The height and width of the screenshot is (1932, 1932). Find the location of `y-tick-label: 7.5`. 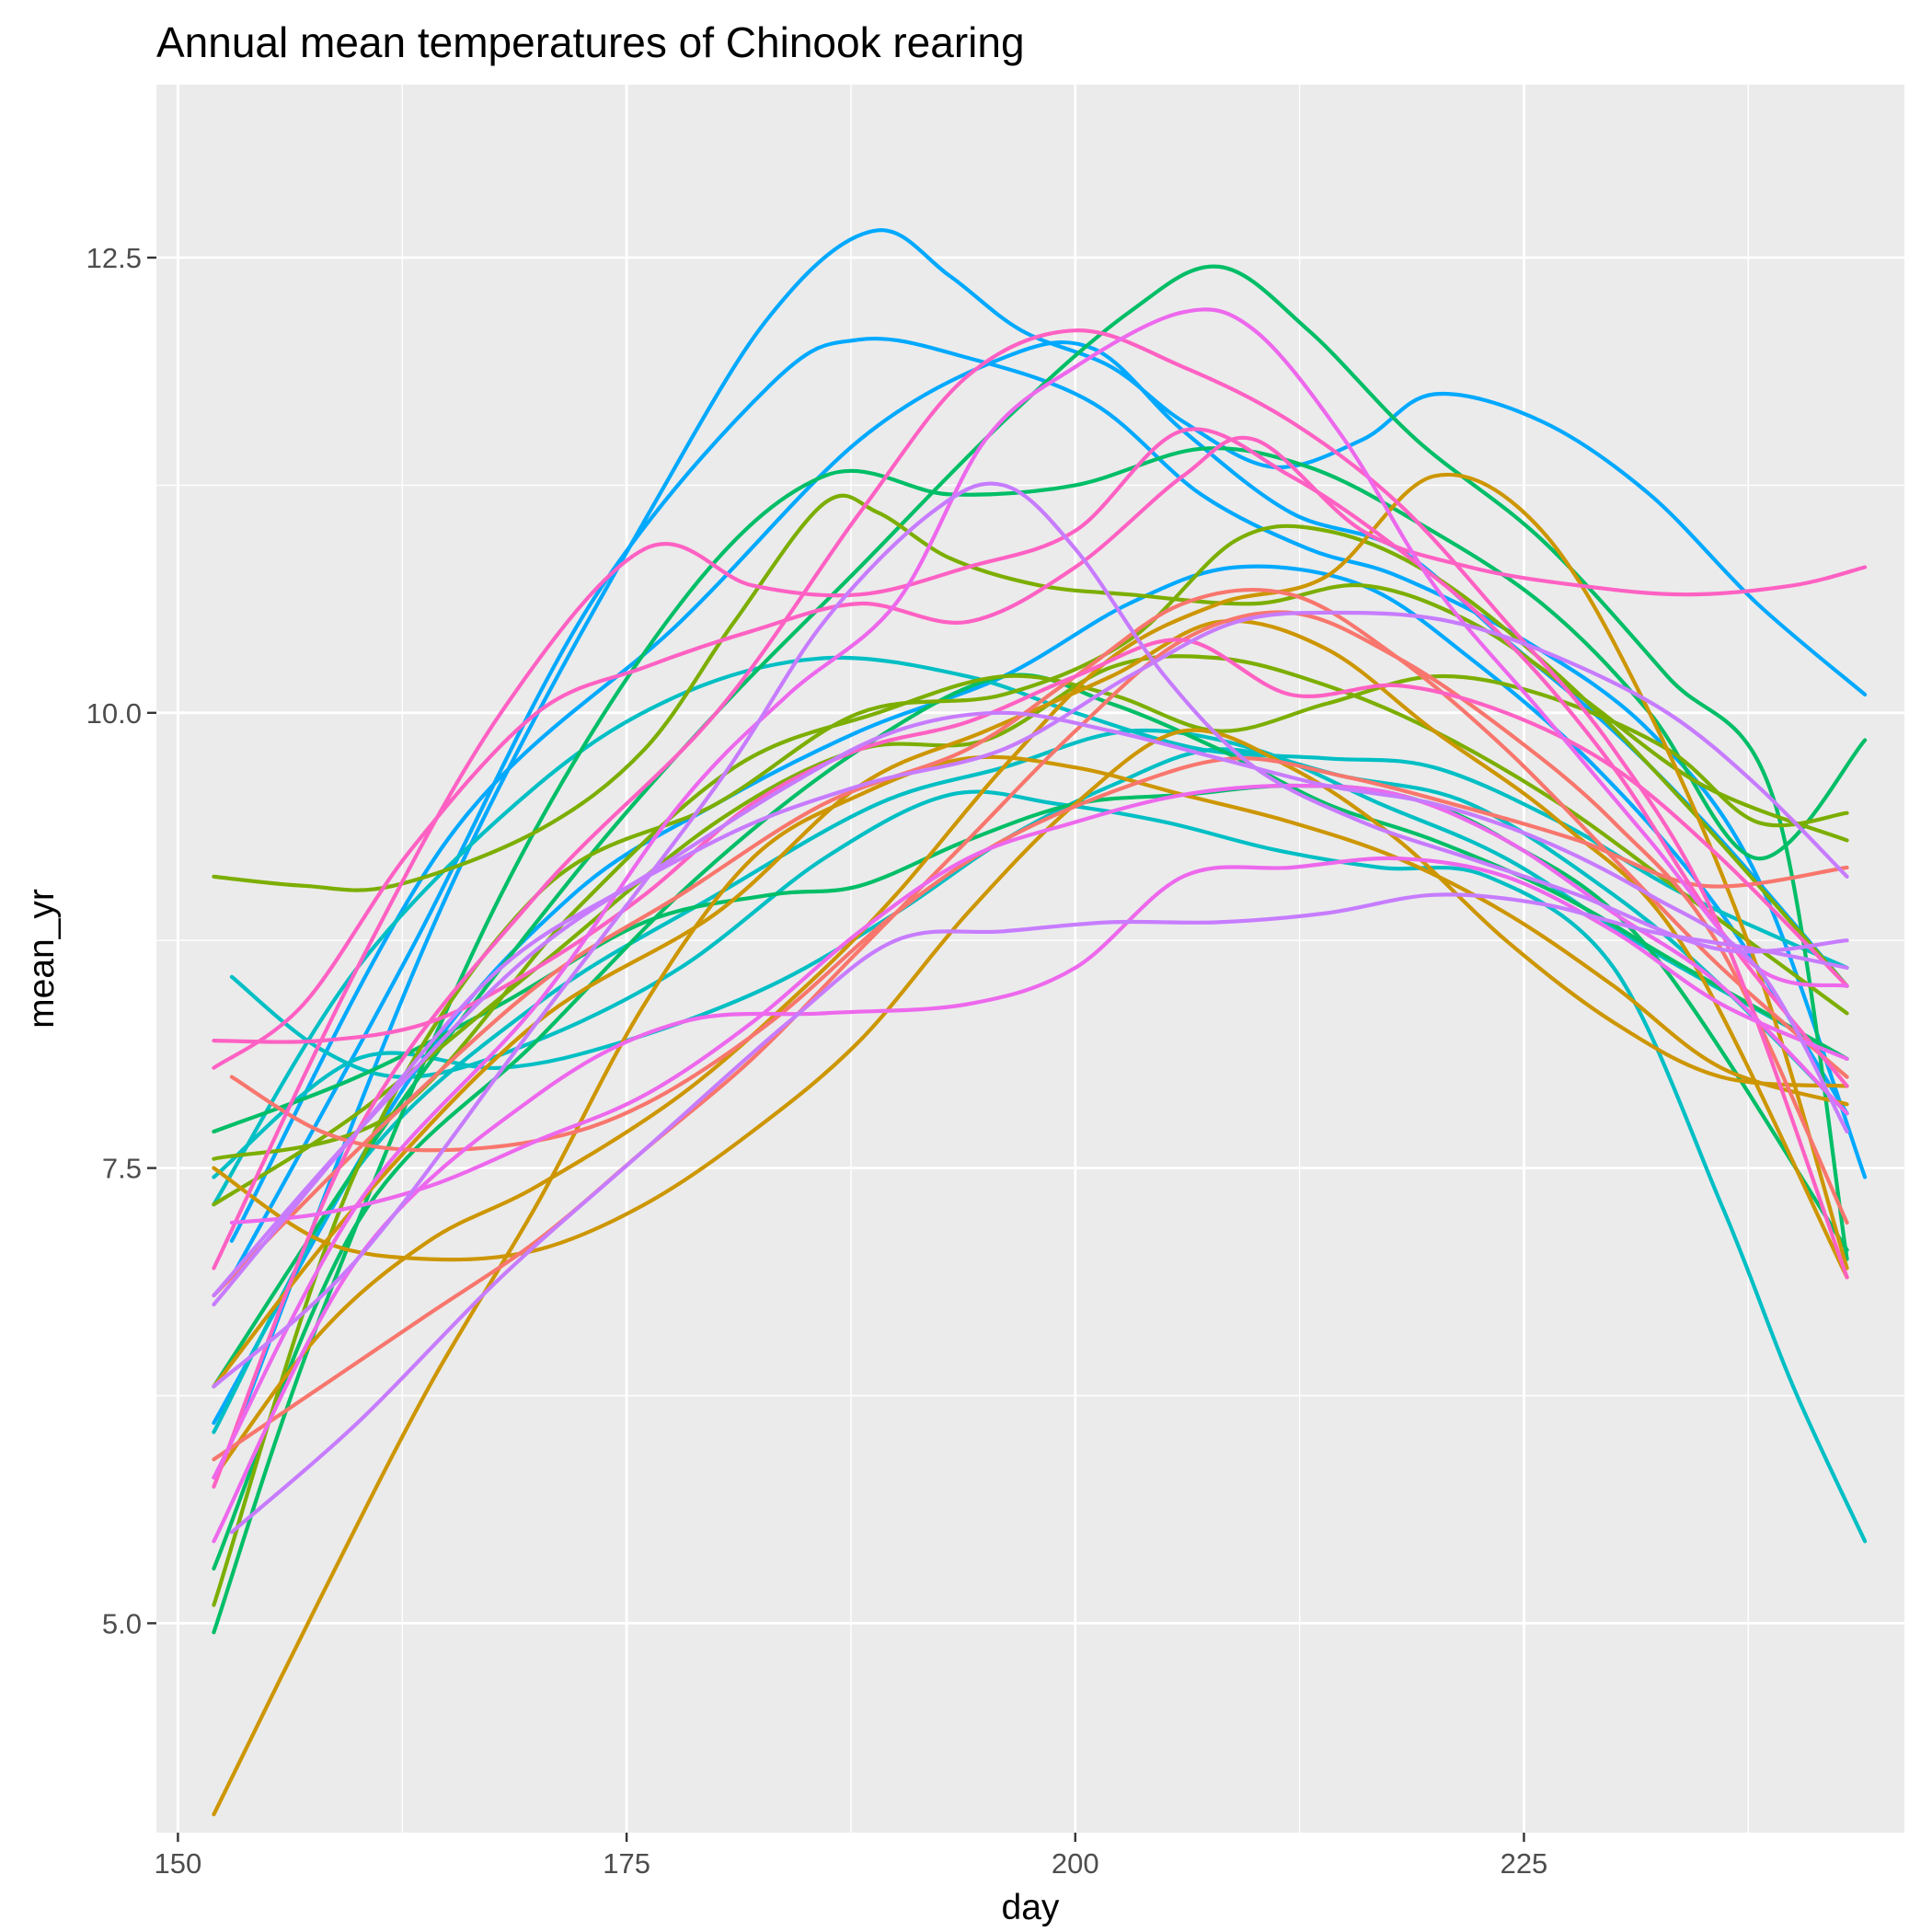

y-tick-label: 7.5 is located at coordinates (122, 1169).